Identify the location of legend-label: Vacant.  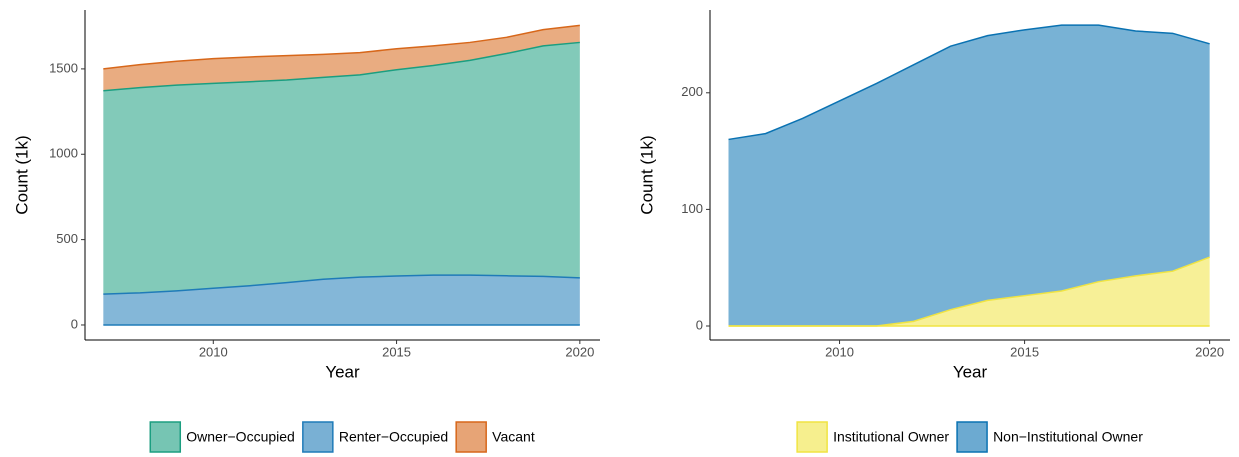
(513, 437).